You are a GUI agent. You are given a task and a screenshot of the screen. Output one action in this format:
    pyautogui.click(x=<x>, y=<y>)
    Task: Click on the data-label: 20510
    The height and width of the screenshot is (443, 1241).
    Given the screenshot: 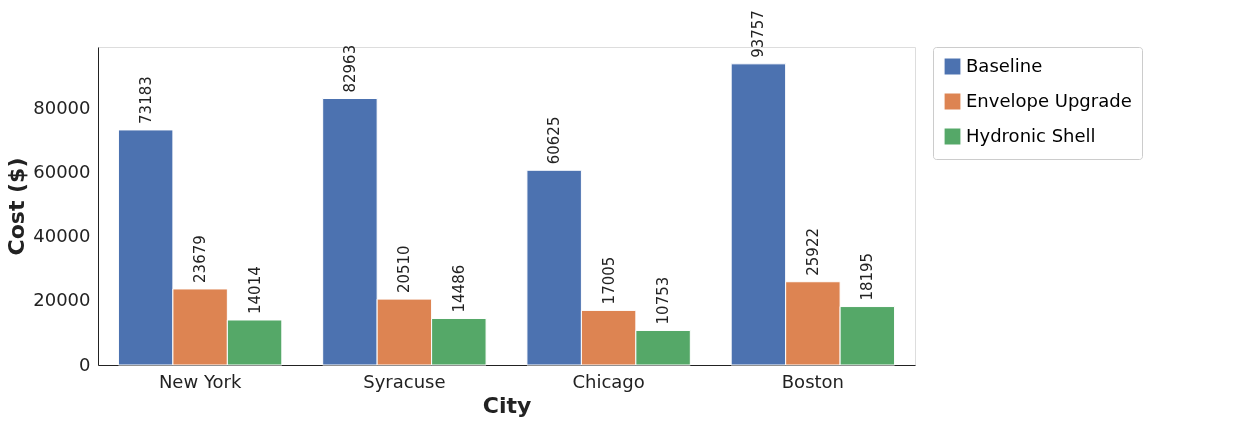 What is the action you would take?
    pyautogui.click(x=404, y=269)
    